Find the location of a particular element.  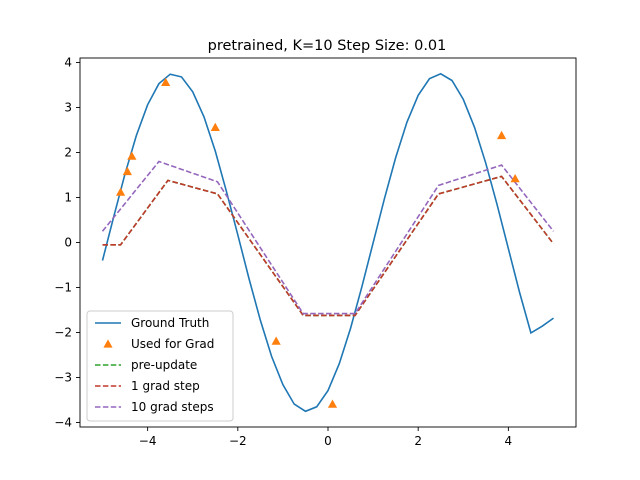

legend-label: 1 grad step is located at coordinates (165, 386).